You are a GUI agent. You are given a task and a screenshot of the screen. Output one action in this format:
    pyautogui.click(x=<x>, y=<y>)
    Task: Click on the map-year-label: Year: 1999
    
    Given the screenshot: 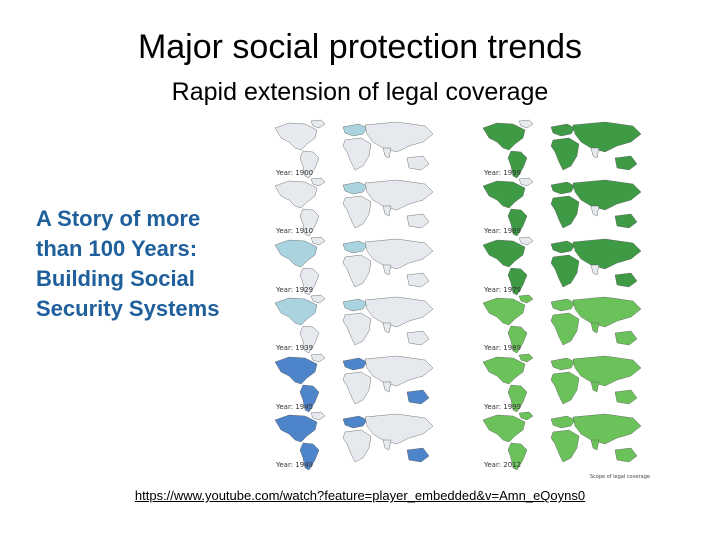 What is the action you would take?
    pyautogui.click(x=503, y=406)
    